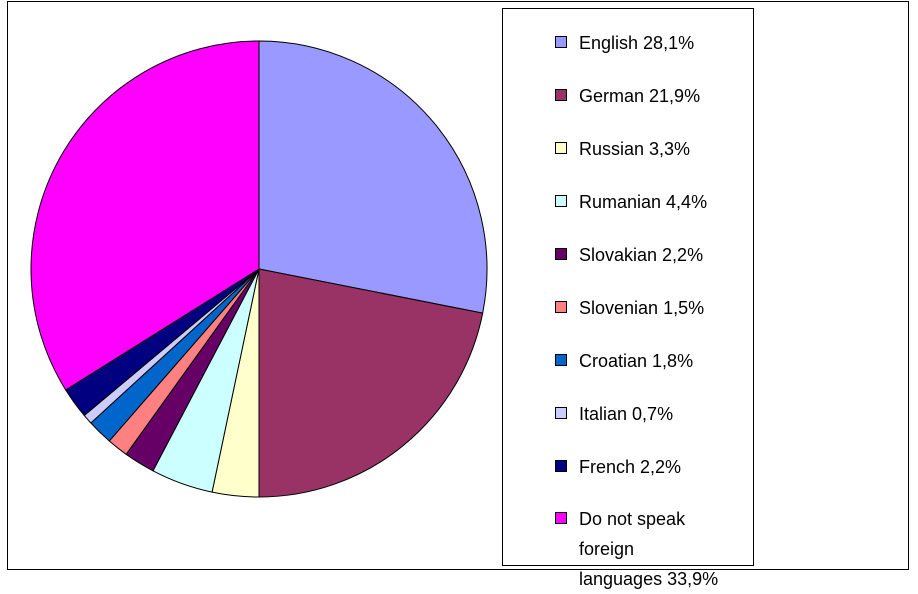  I want to click on legend-value: 4,4%, so click(687, 202).